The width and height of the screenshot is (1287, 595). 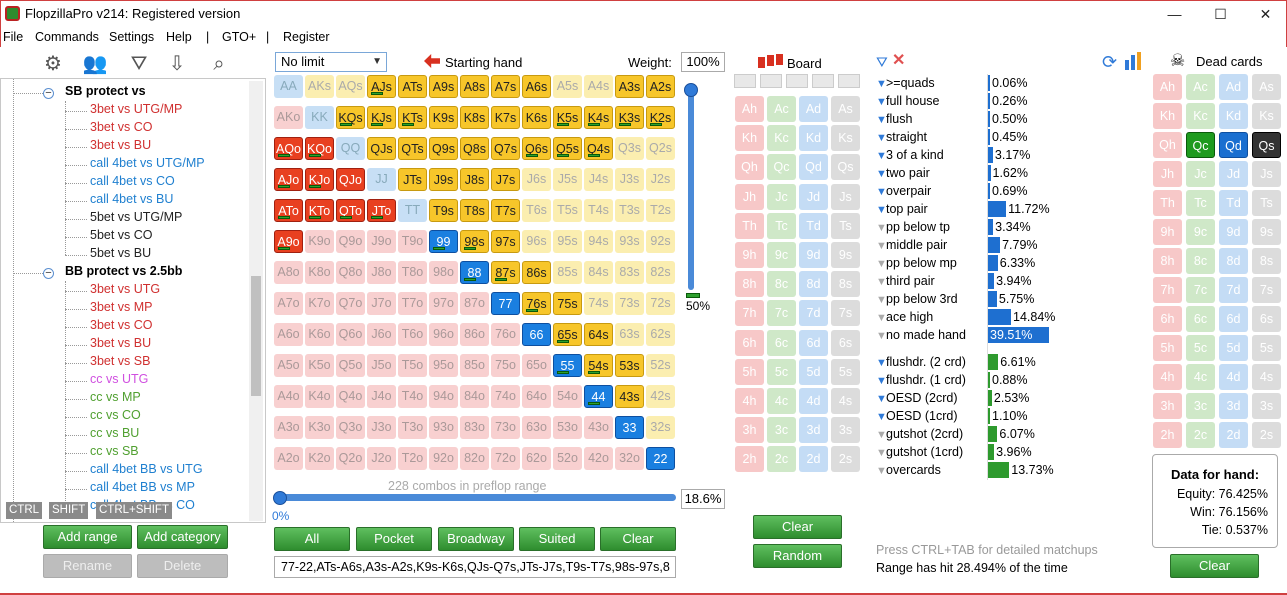 What do you see at coordinates (813, 342) in the screenshot?
I see `board-card: 6d` at bounding box center [813, 342].